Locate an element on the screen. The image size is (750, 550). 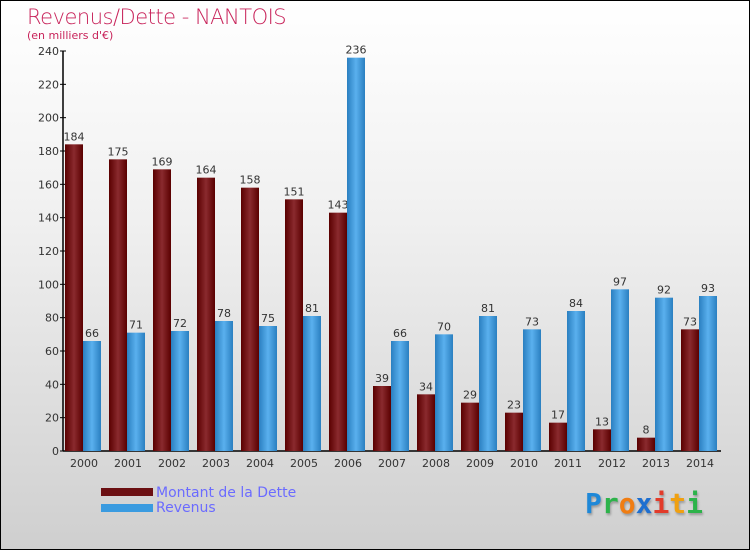
data-label: 175 is located at coordinates (118, 151).